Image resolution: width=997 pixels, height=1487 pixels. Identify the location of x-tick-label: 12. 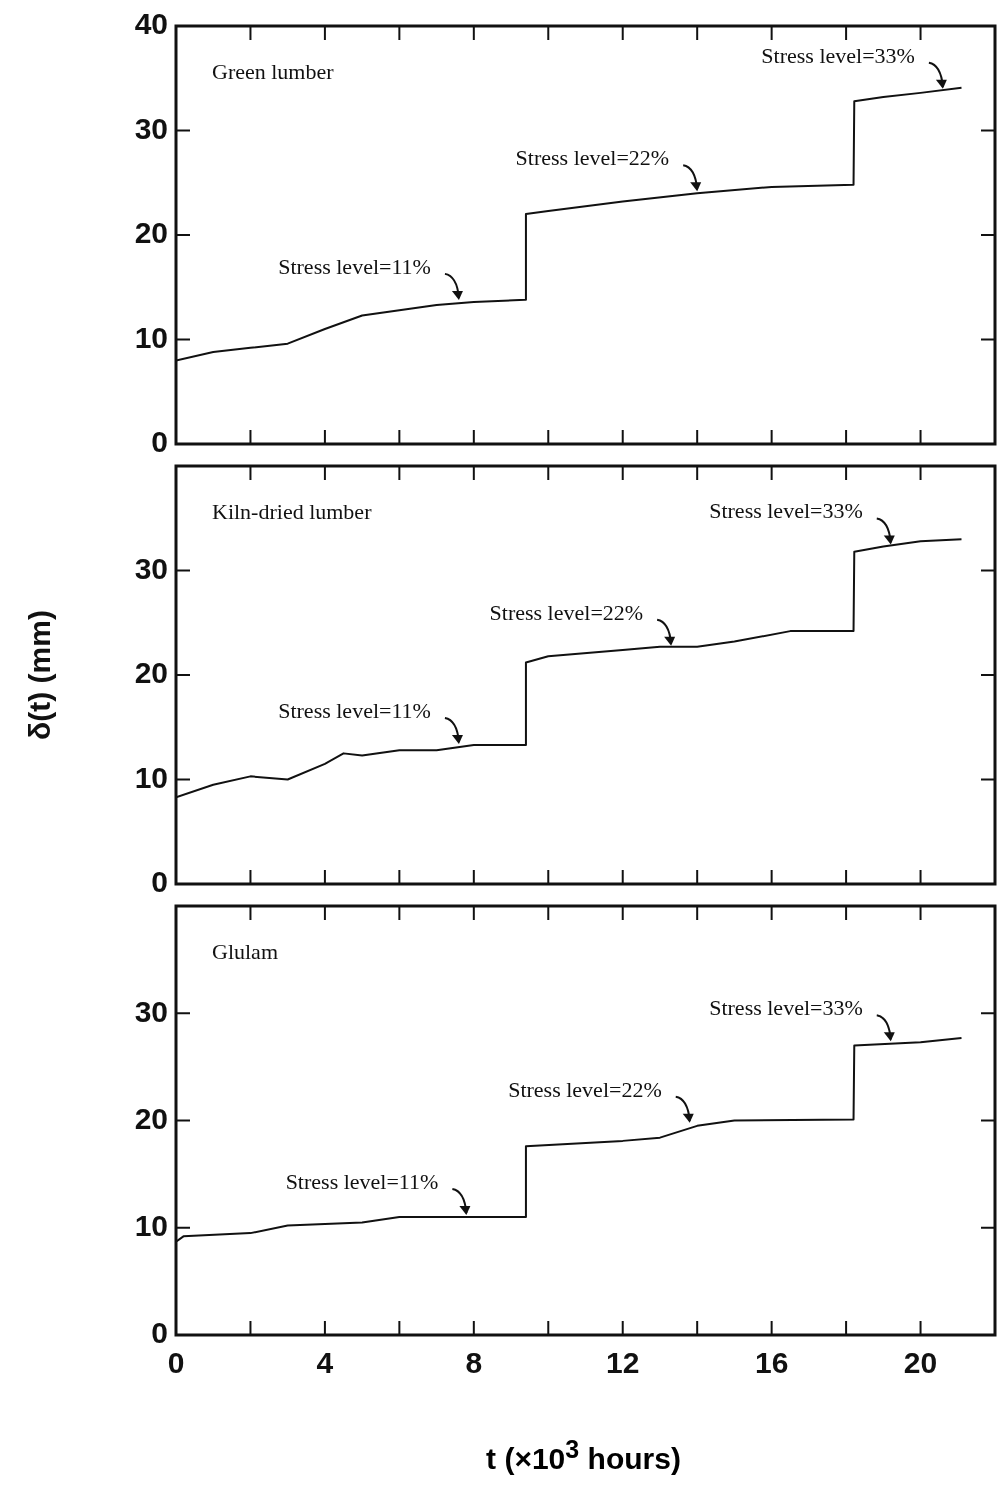
(623, 1363).